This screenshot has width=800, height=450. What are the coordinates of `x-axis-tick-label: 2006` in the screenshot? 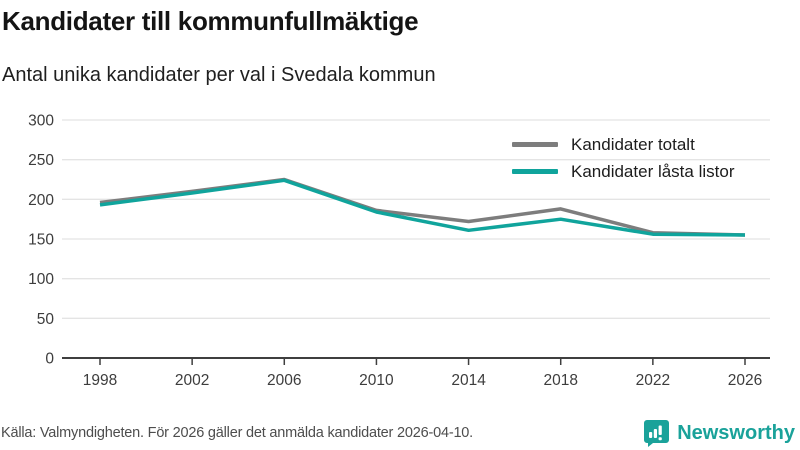 It's located at (284, 380).